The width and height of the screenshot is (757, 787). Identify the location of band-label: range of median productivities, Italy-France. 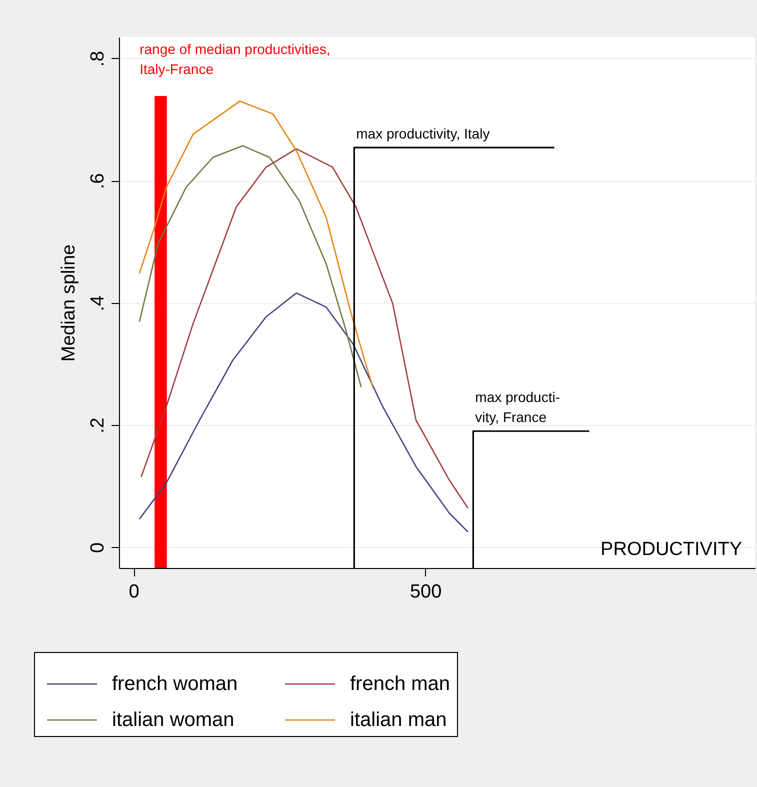
(235, 59).